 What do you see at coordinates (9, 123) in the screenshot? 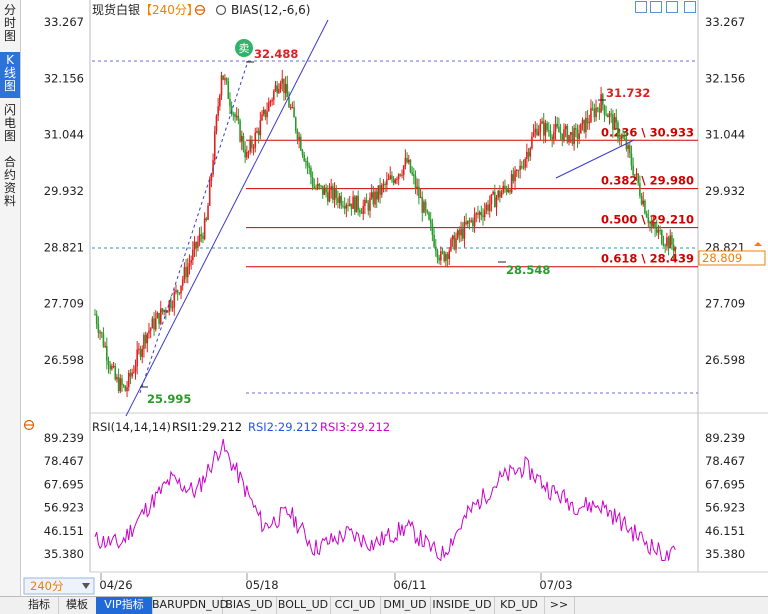
I see `tab-flash: 闪电图` at bounding box center [9, 123].